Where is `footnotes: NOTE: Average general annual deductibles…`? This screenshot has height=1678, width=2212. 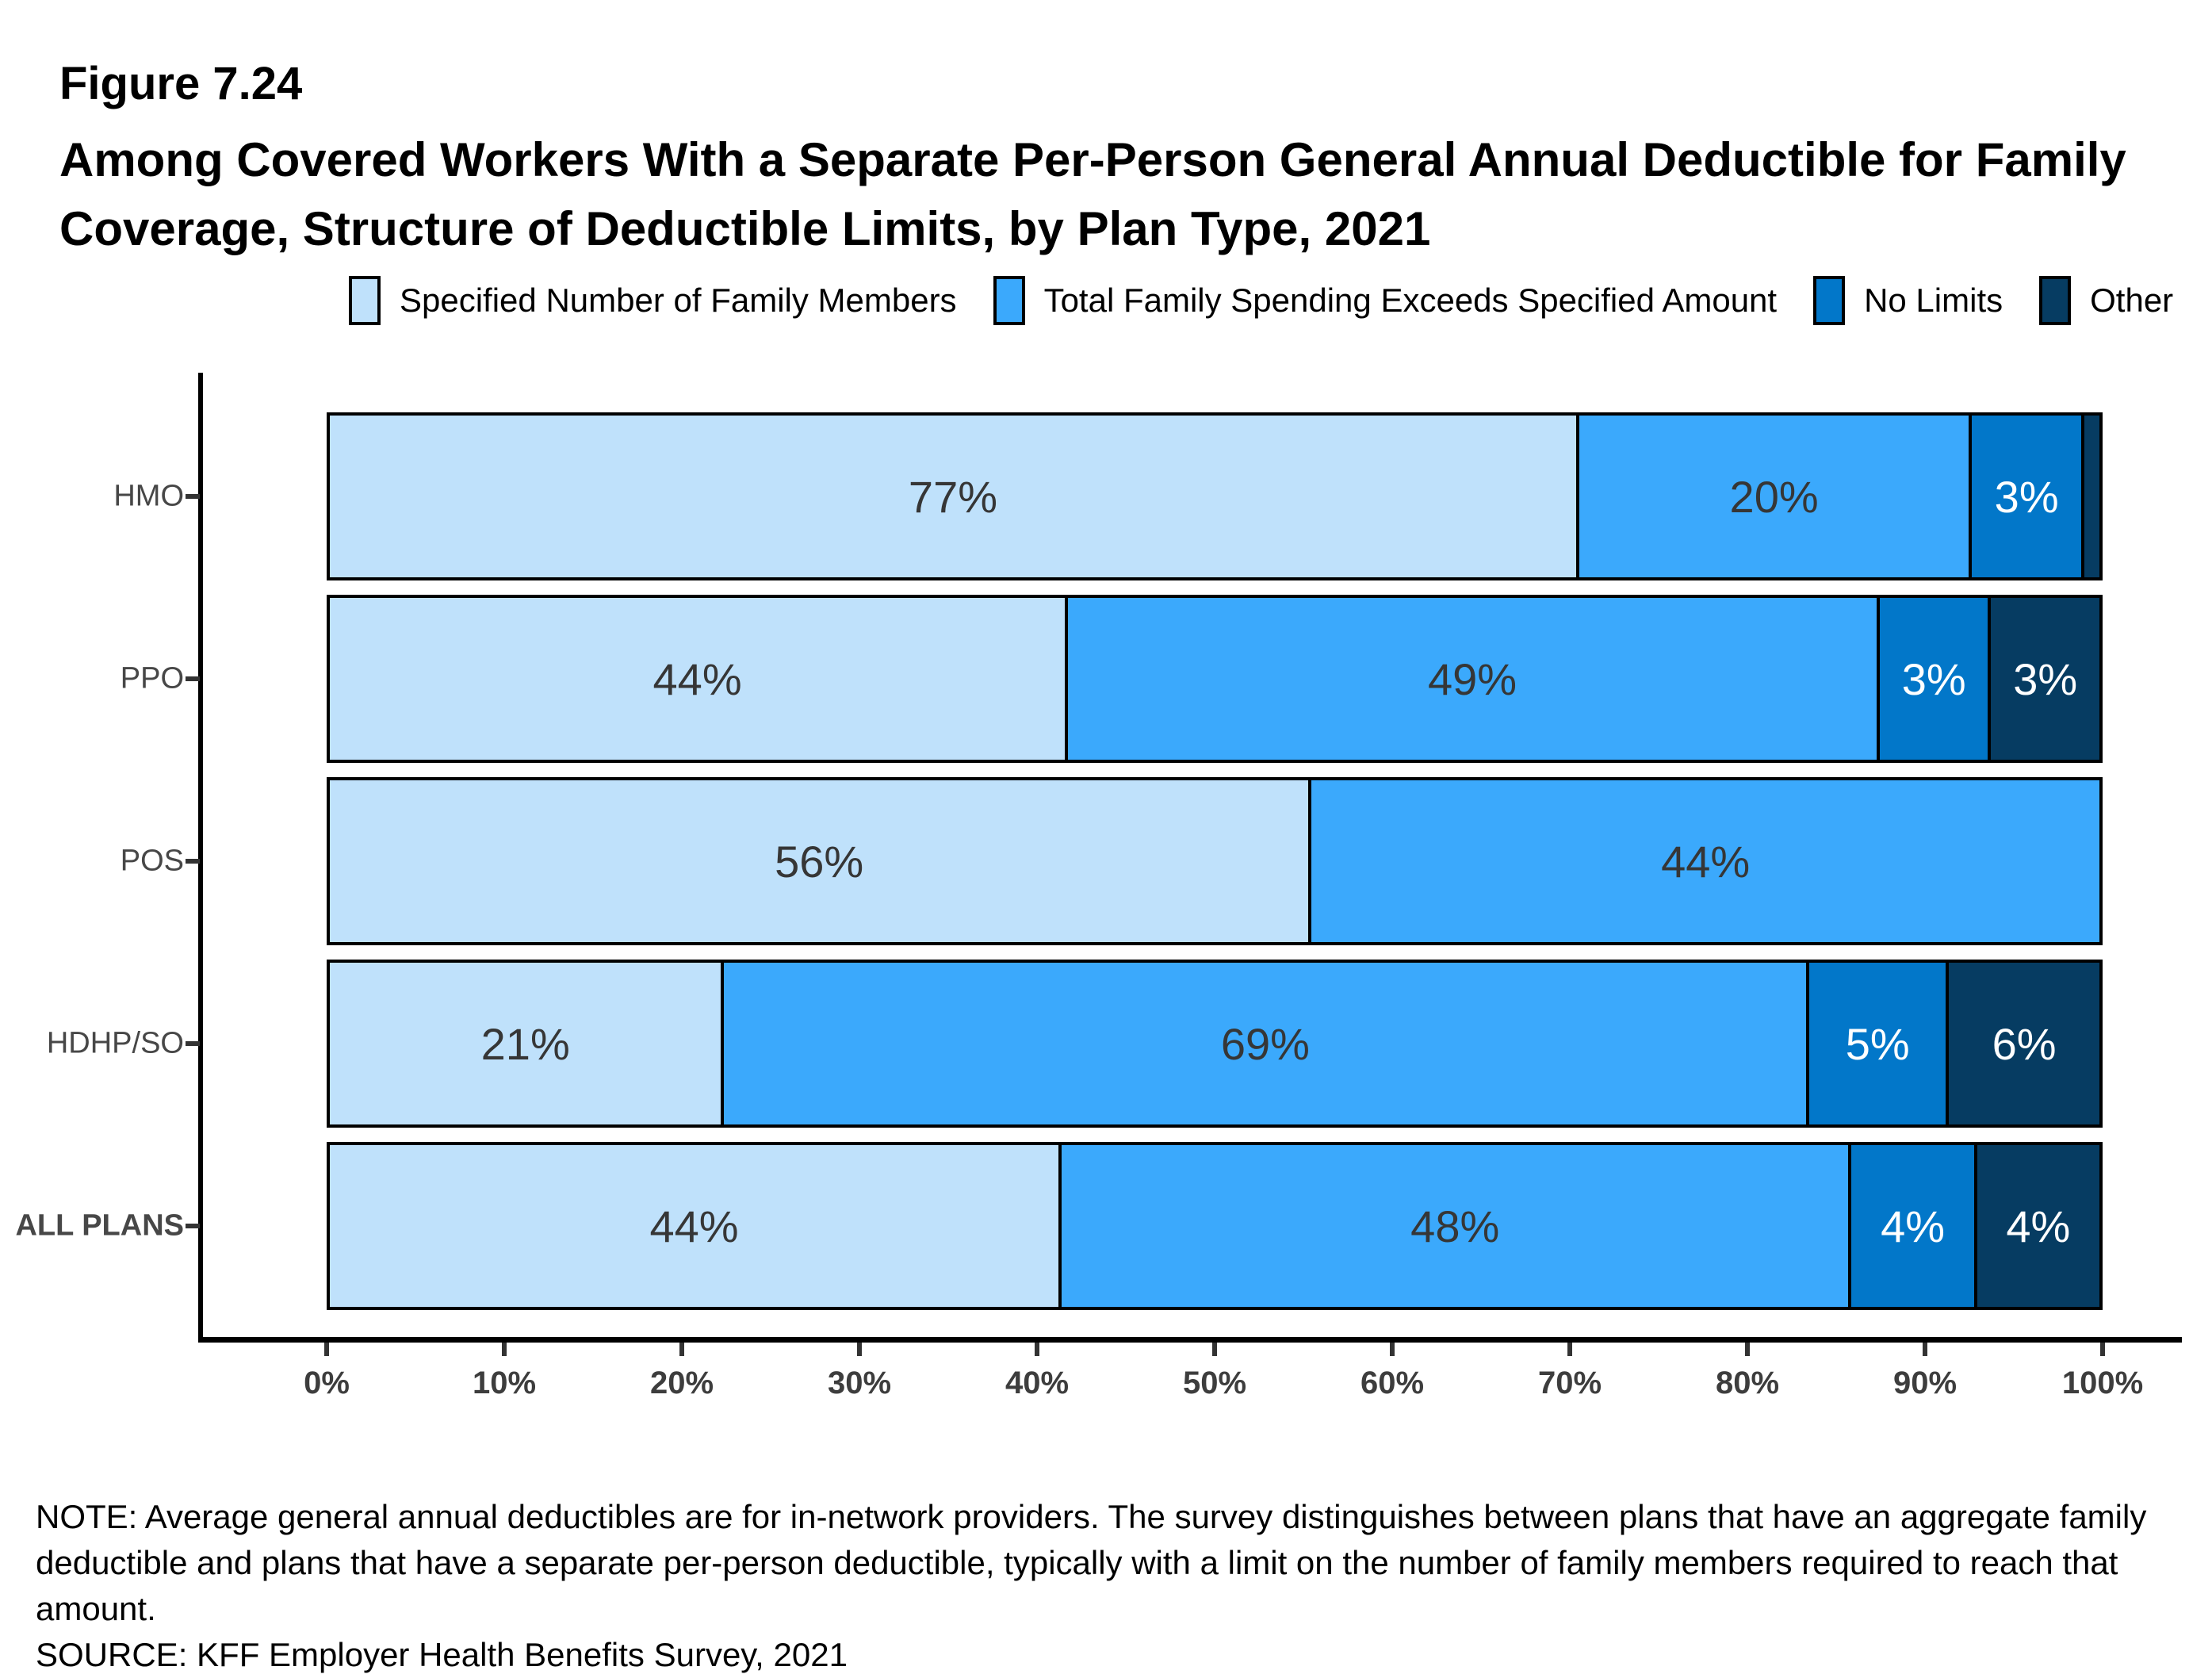 footnotes: NOTE: Average general annual deductibles… is located at coordinates (1091, 1586).